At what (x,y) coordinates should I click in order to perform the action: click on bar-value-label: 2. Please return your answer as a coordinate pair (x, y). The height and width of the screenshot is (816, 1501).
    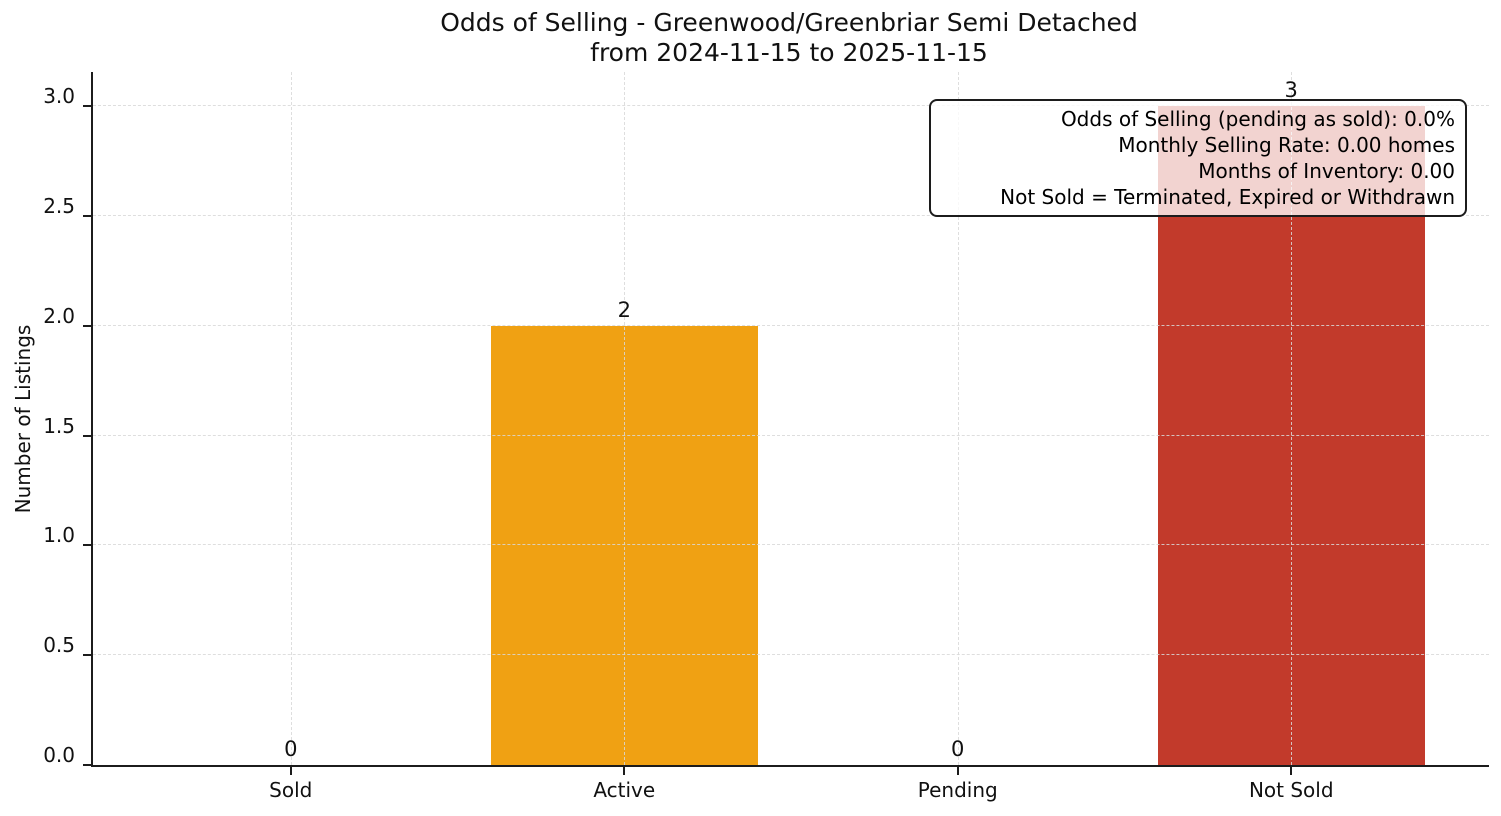
    Looking at the image, I should click on (624, 309).